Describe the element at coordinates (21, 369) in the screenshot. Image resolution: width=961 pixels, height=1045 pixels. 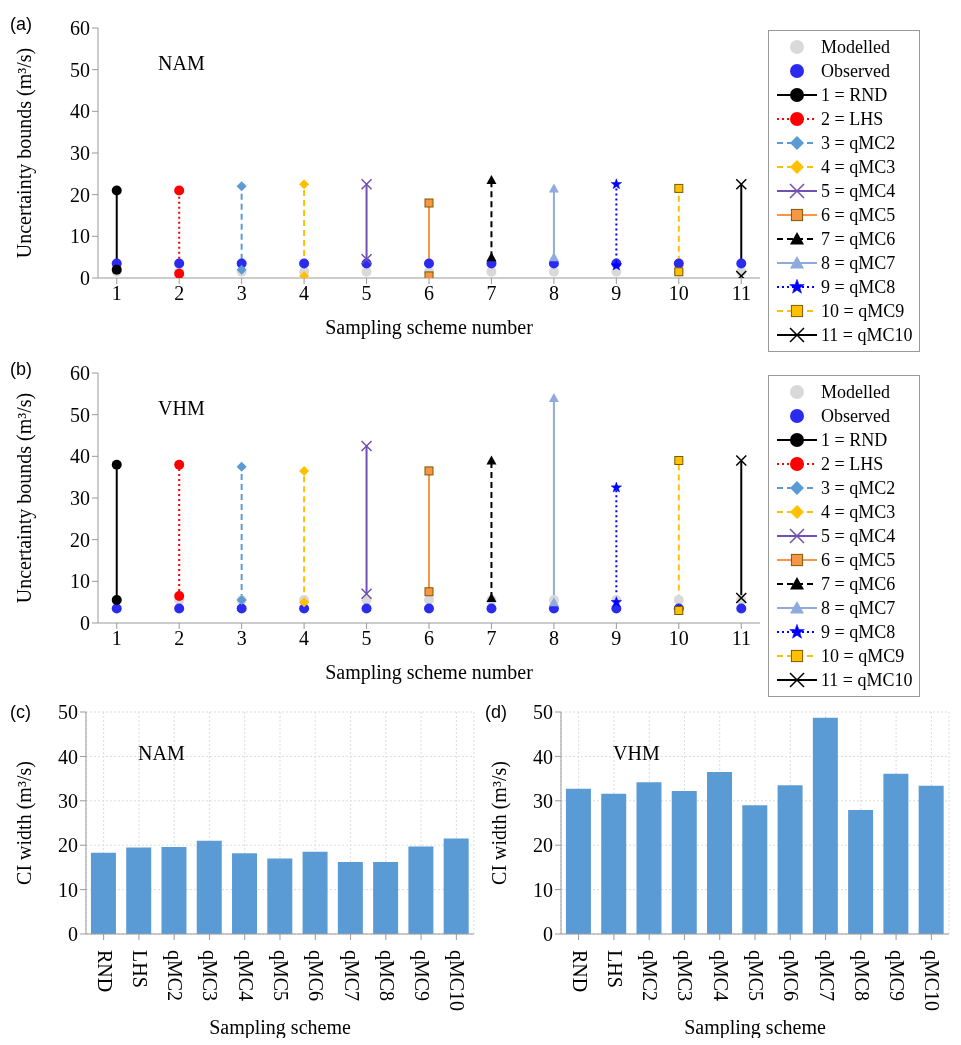
I see `text: (b)` at that location.